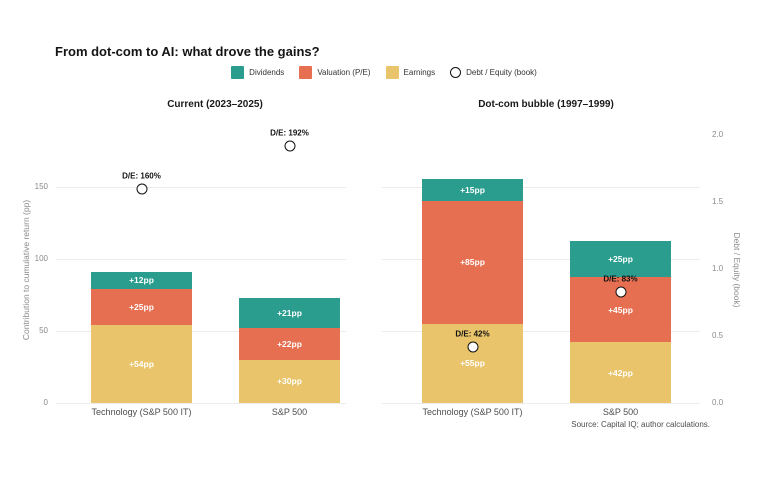 The width and height of the screenshot is (768, 477). I want to click on right-axis-tick: 1.5, so click(718, 201).